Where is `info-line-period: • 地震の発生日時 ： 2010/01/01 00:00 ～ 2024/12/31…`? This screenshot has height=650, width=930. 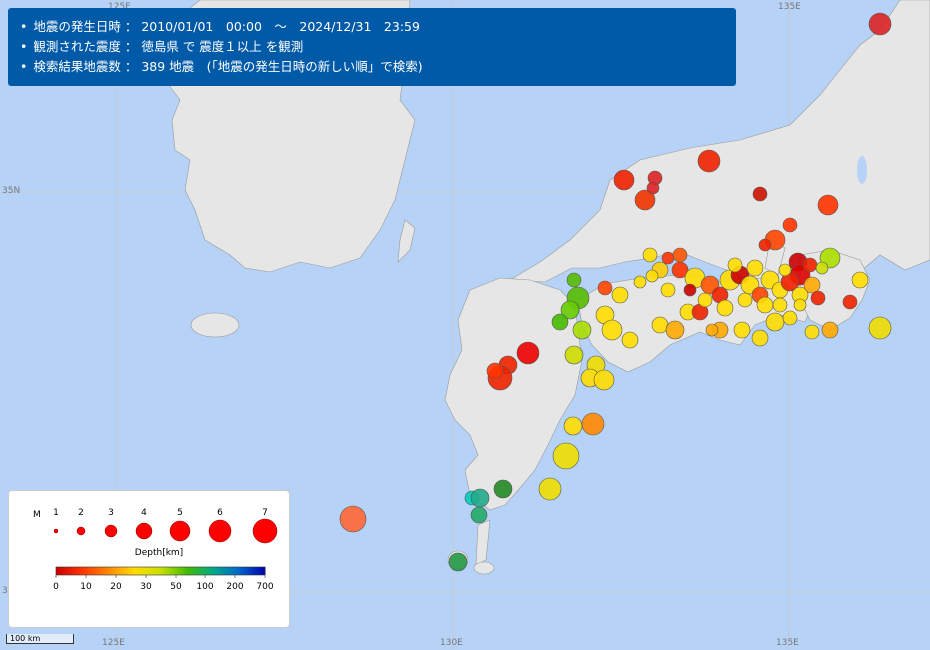
info-line-period: • 地震の発生日時 ： 2010/01/01 00:00 ～ 2024/12/31… is located at coordinates (372, 27).